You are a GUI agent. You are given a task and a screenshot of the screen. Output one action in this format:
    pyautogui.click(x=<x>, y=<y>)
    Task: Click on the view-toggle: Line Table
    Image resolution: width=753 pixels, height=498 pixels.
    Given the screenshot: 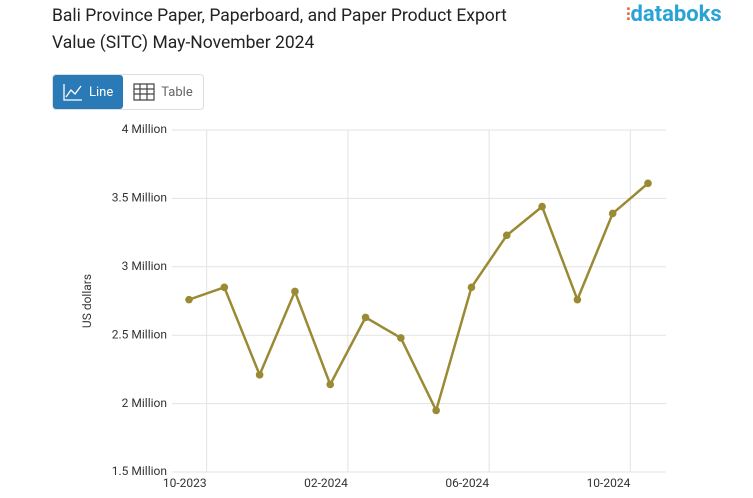 What is the action you would take?
    pyautogui.click(x=128, y=92)
    